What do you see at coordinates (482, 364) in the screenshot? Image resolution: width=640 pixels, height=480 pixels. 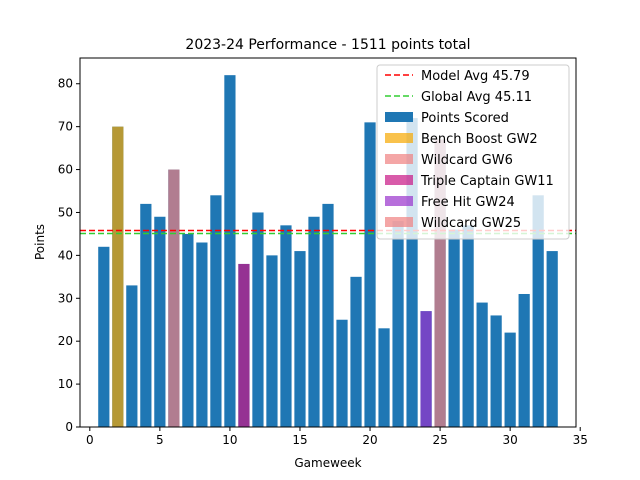 I see `bar-gw28` at bounding box center [482, 364].